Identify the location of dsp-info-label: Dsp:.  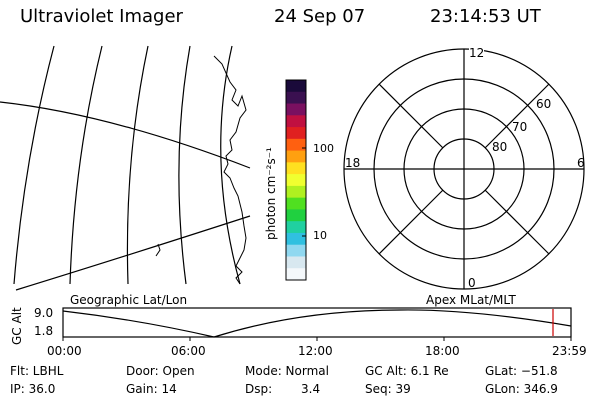
(259, 389).